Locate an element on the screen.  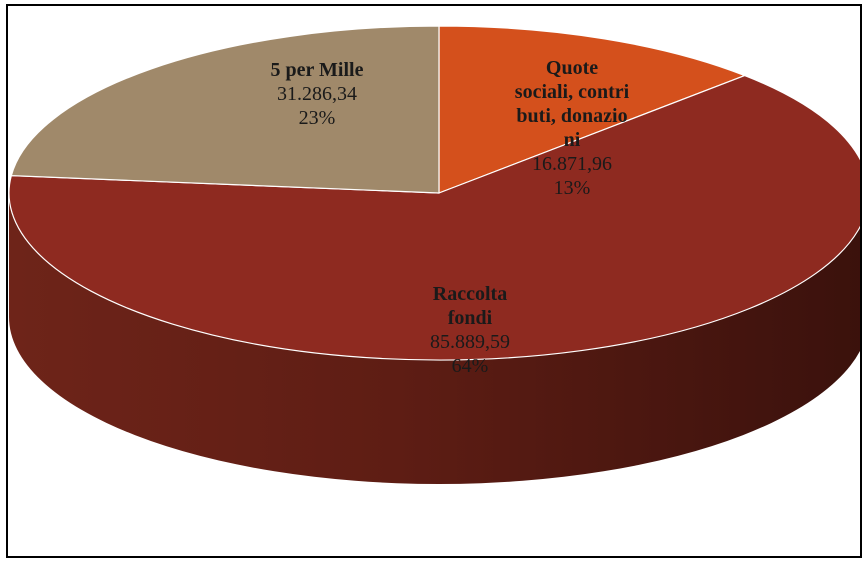
slice-name-line: buti, donazio is located at coordinates (571, 116).